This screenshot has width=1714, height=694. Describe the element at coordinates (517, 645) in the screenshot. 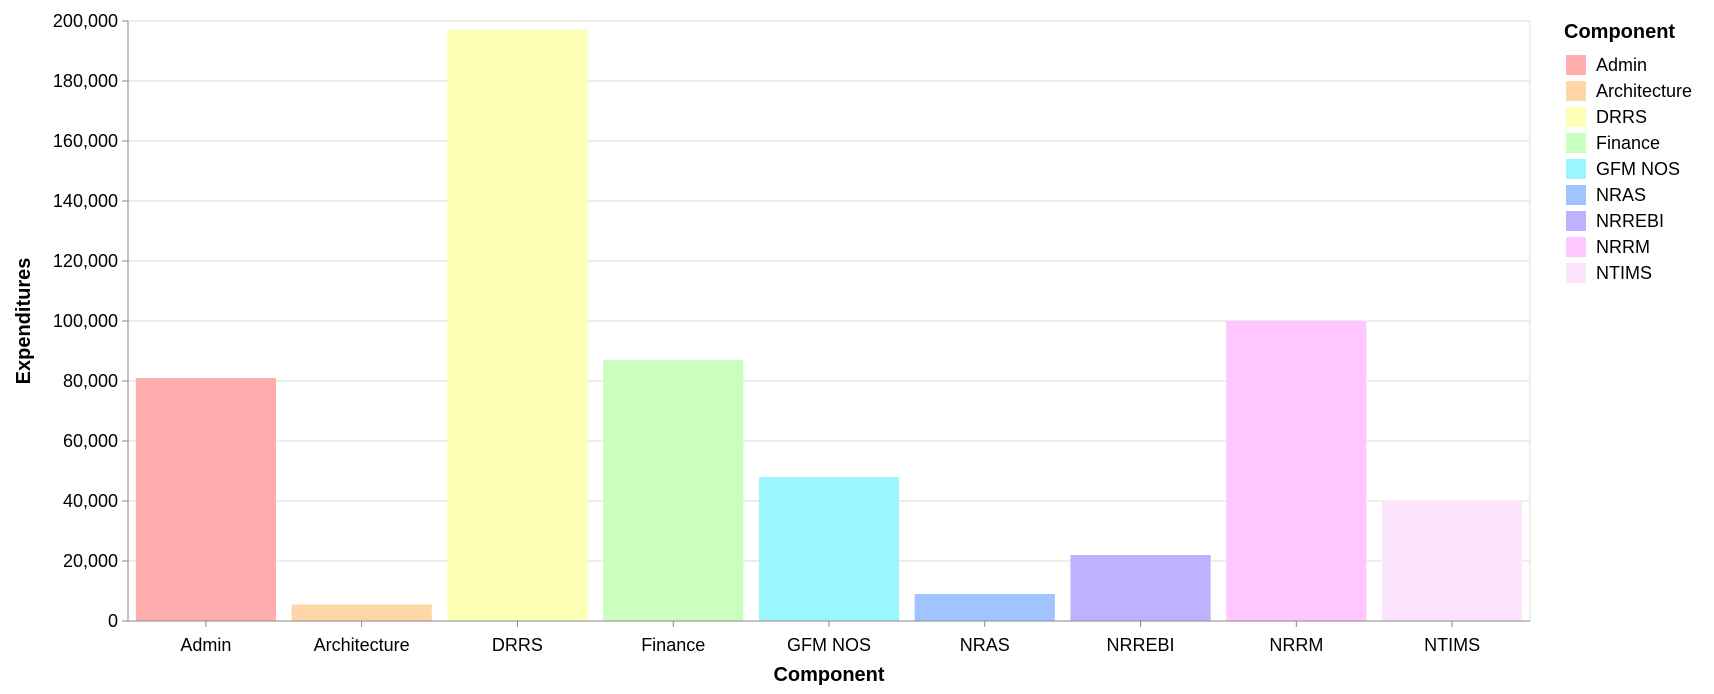

I see `x-tick-label: DRRS` at that location.